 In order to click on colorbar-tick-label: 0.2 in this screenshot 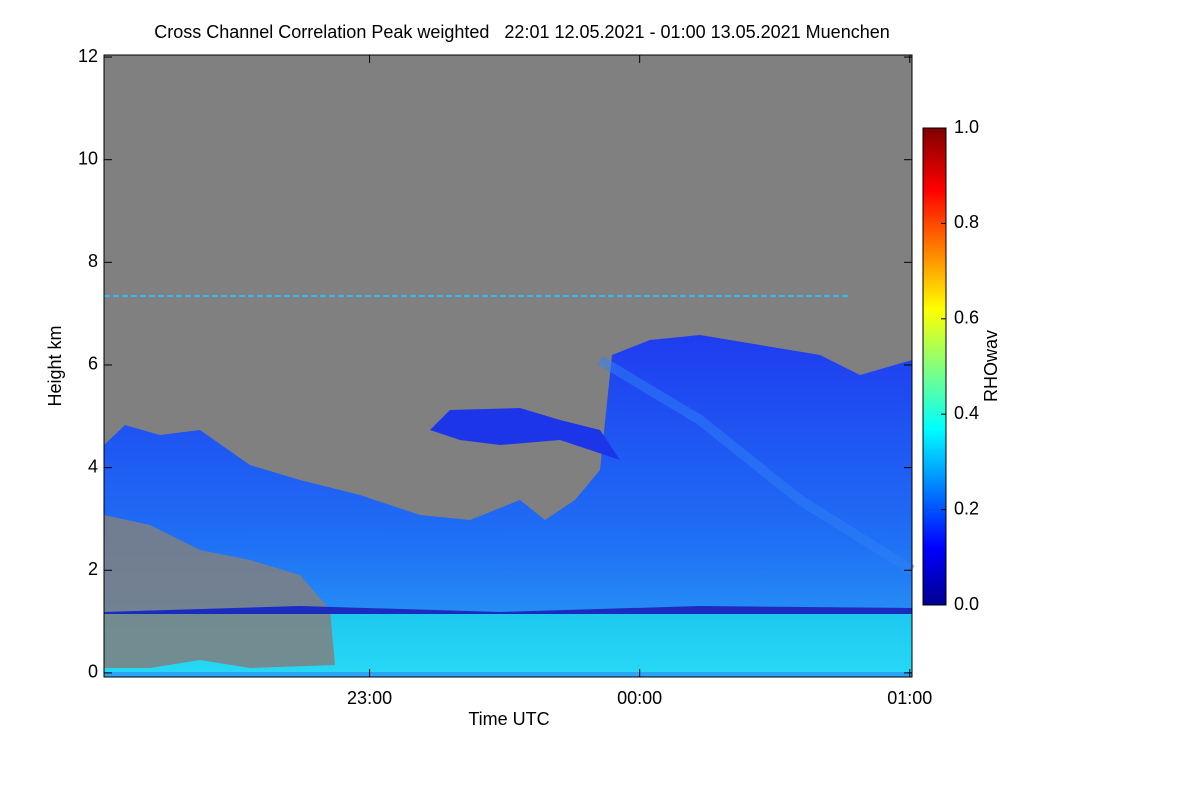, I will do `click(966, 508)`.